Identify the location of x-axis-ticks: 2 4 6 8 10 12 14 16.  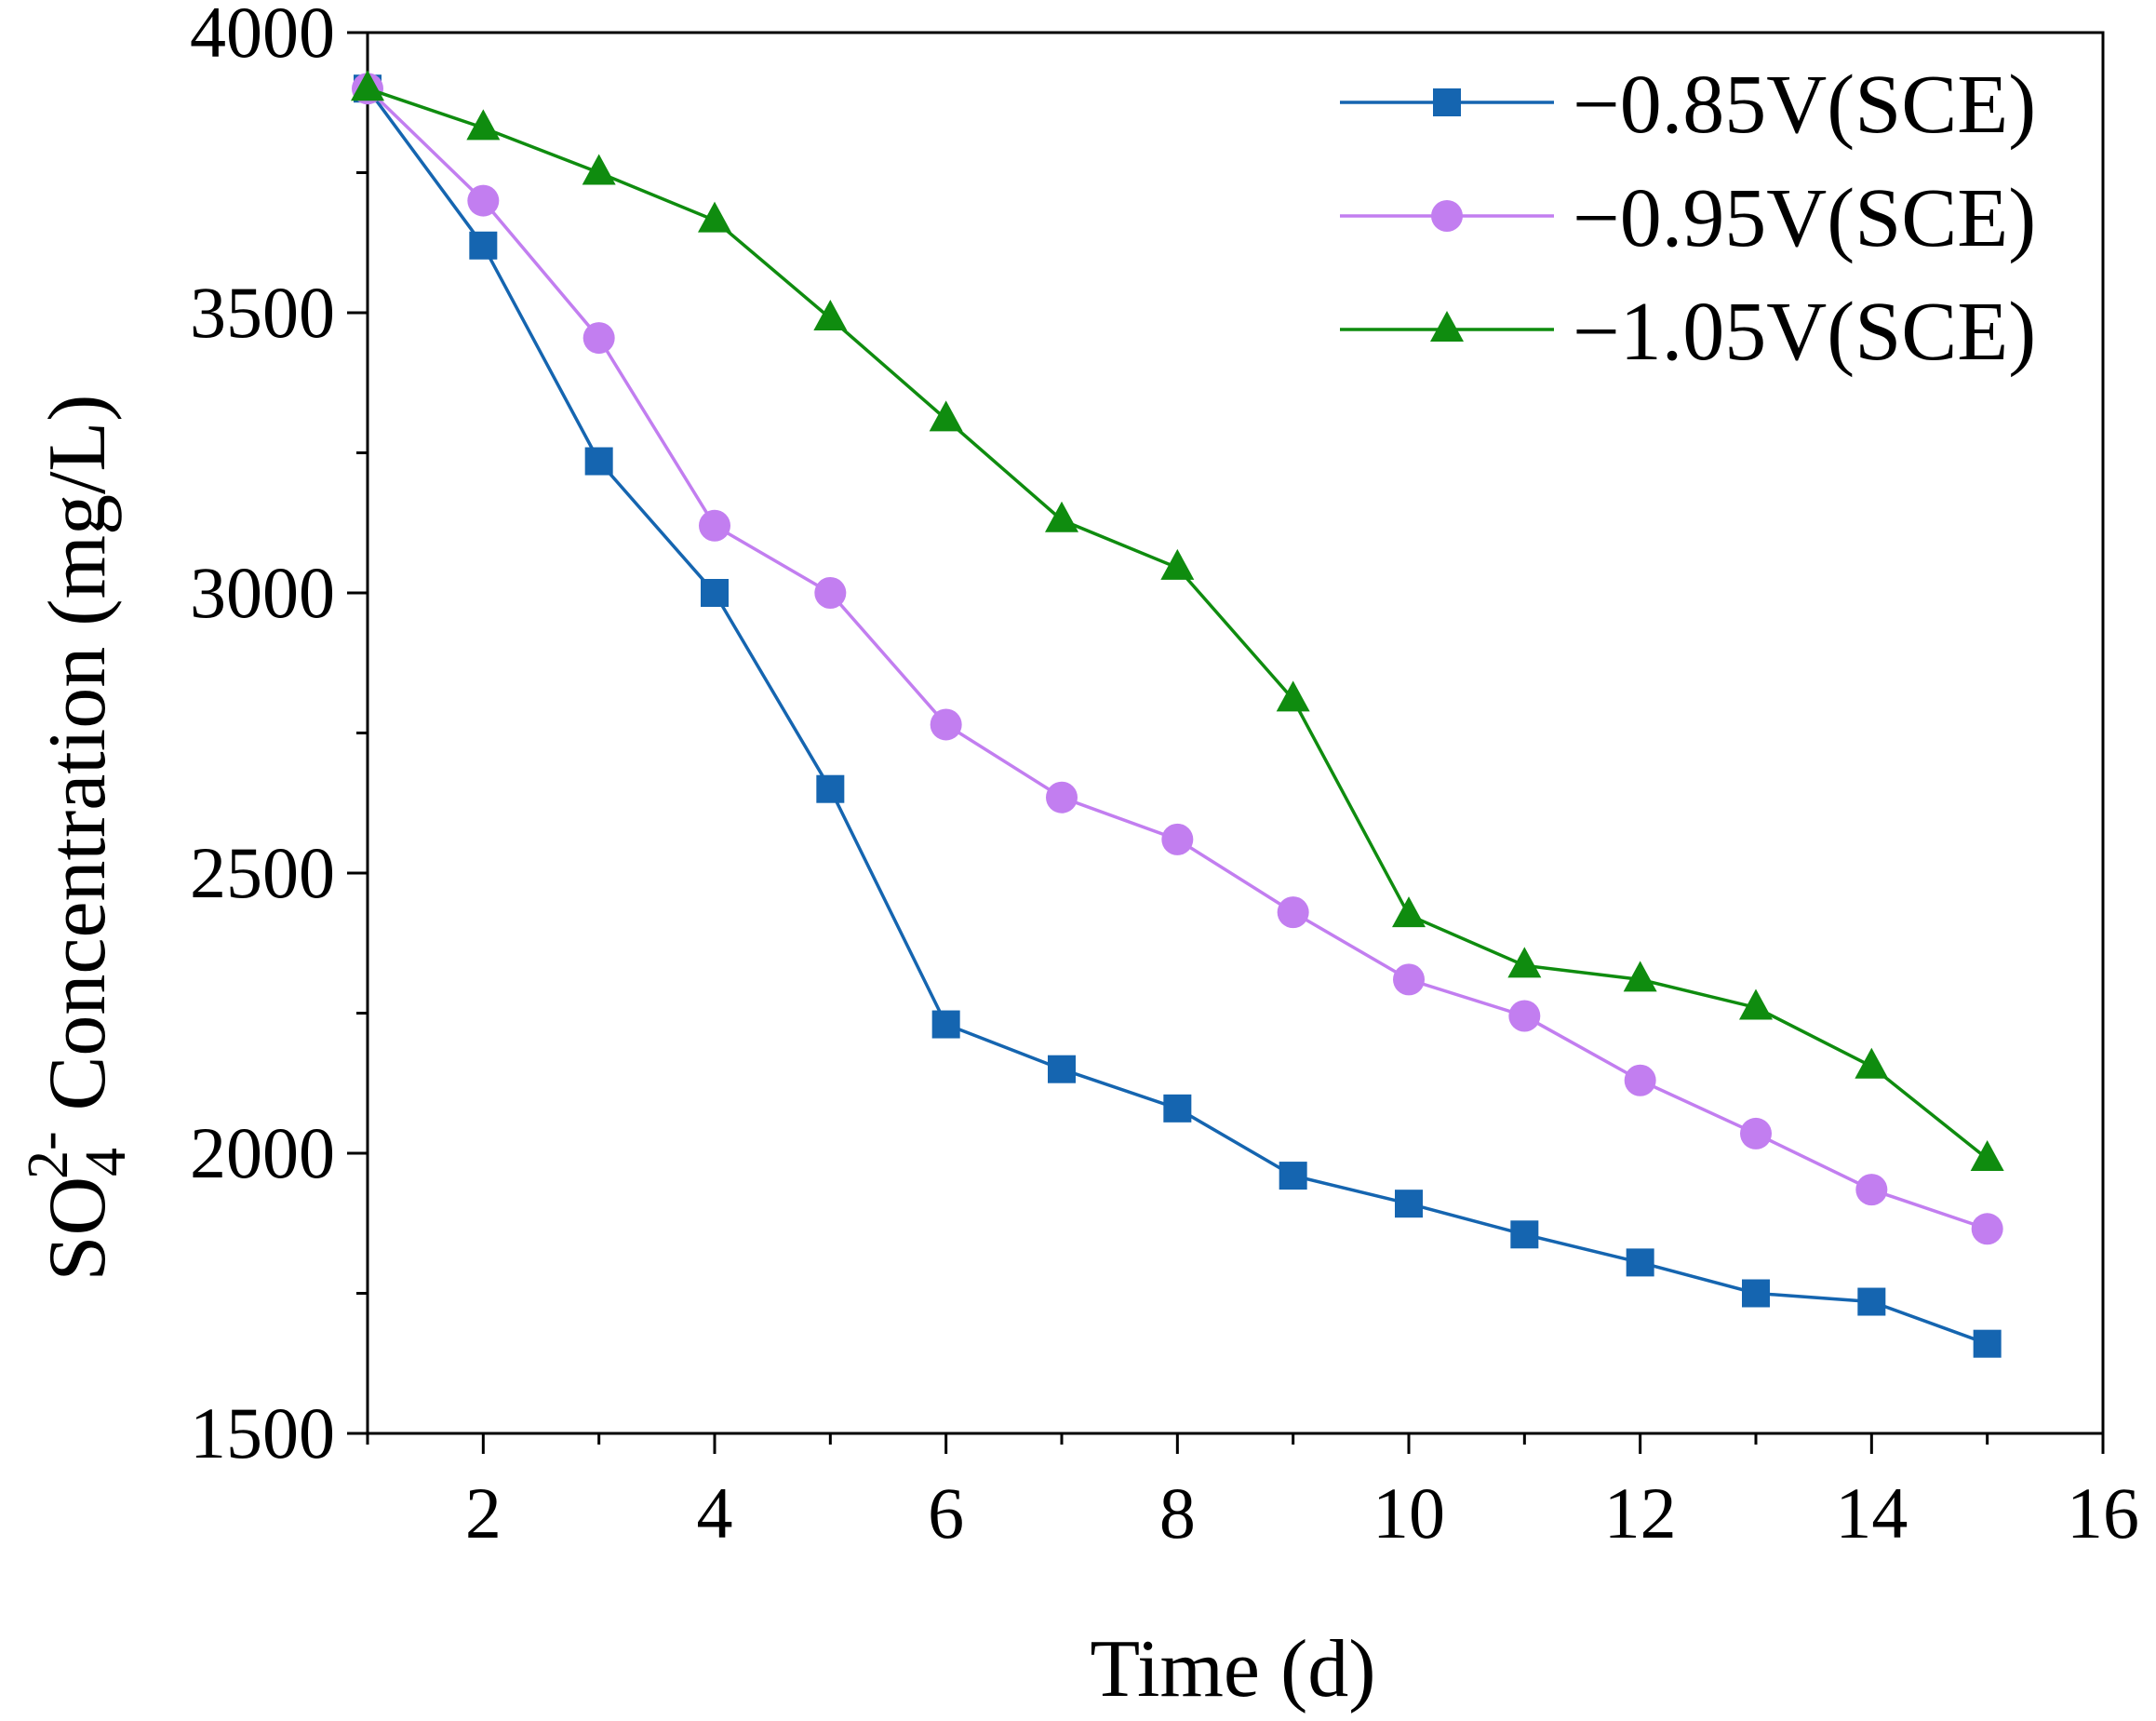
(1252, 1493).